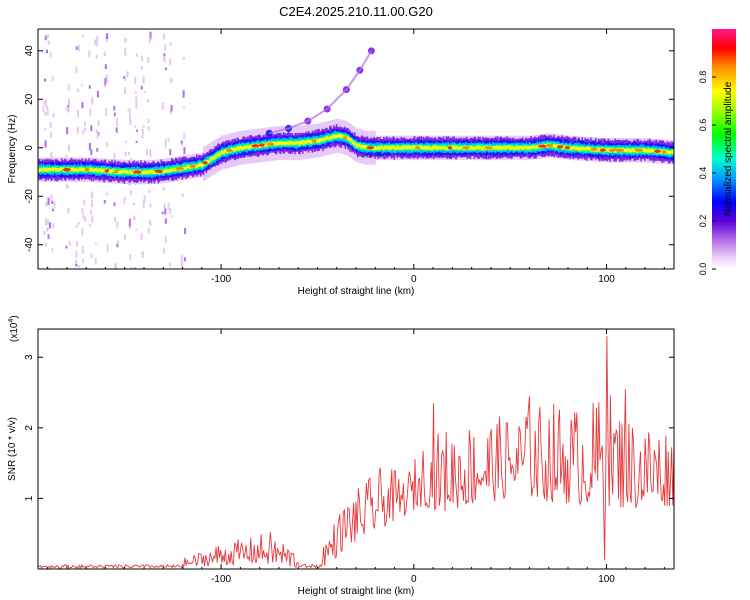 The width and height of the screenshot is (750, 600). What do you see at coordinates (703, 173) in the screenshot?
I see `colorbar-tick-label: 0.4` at bounding box center [703, 173].